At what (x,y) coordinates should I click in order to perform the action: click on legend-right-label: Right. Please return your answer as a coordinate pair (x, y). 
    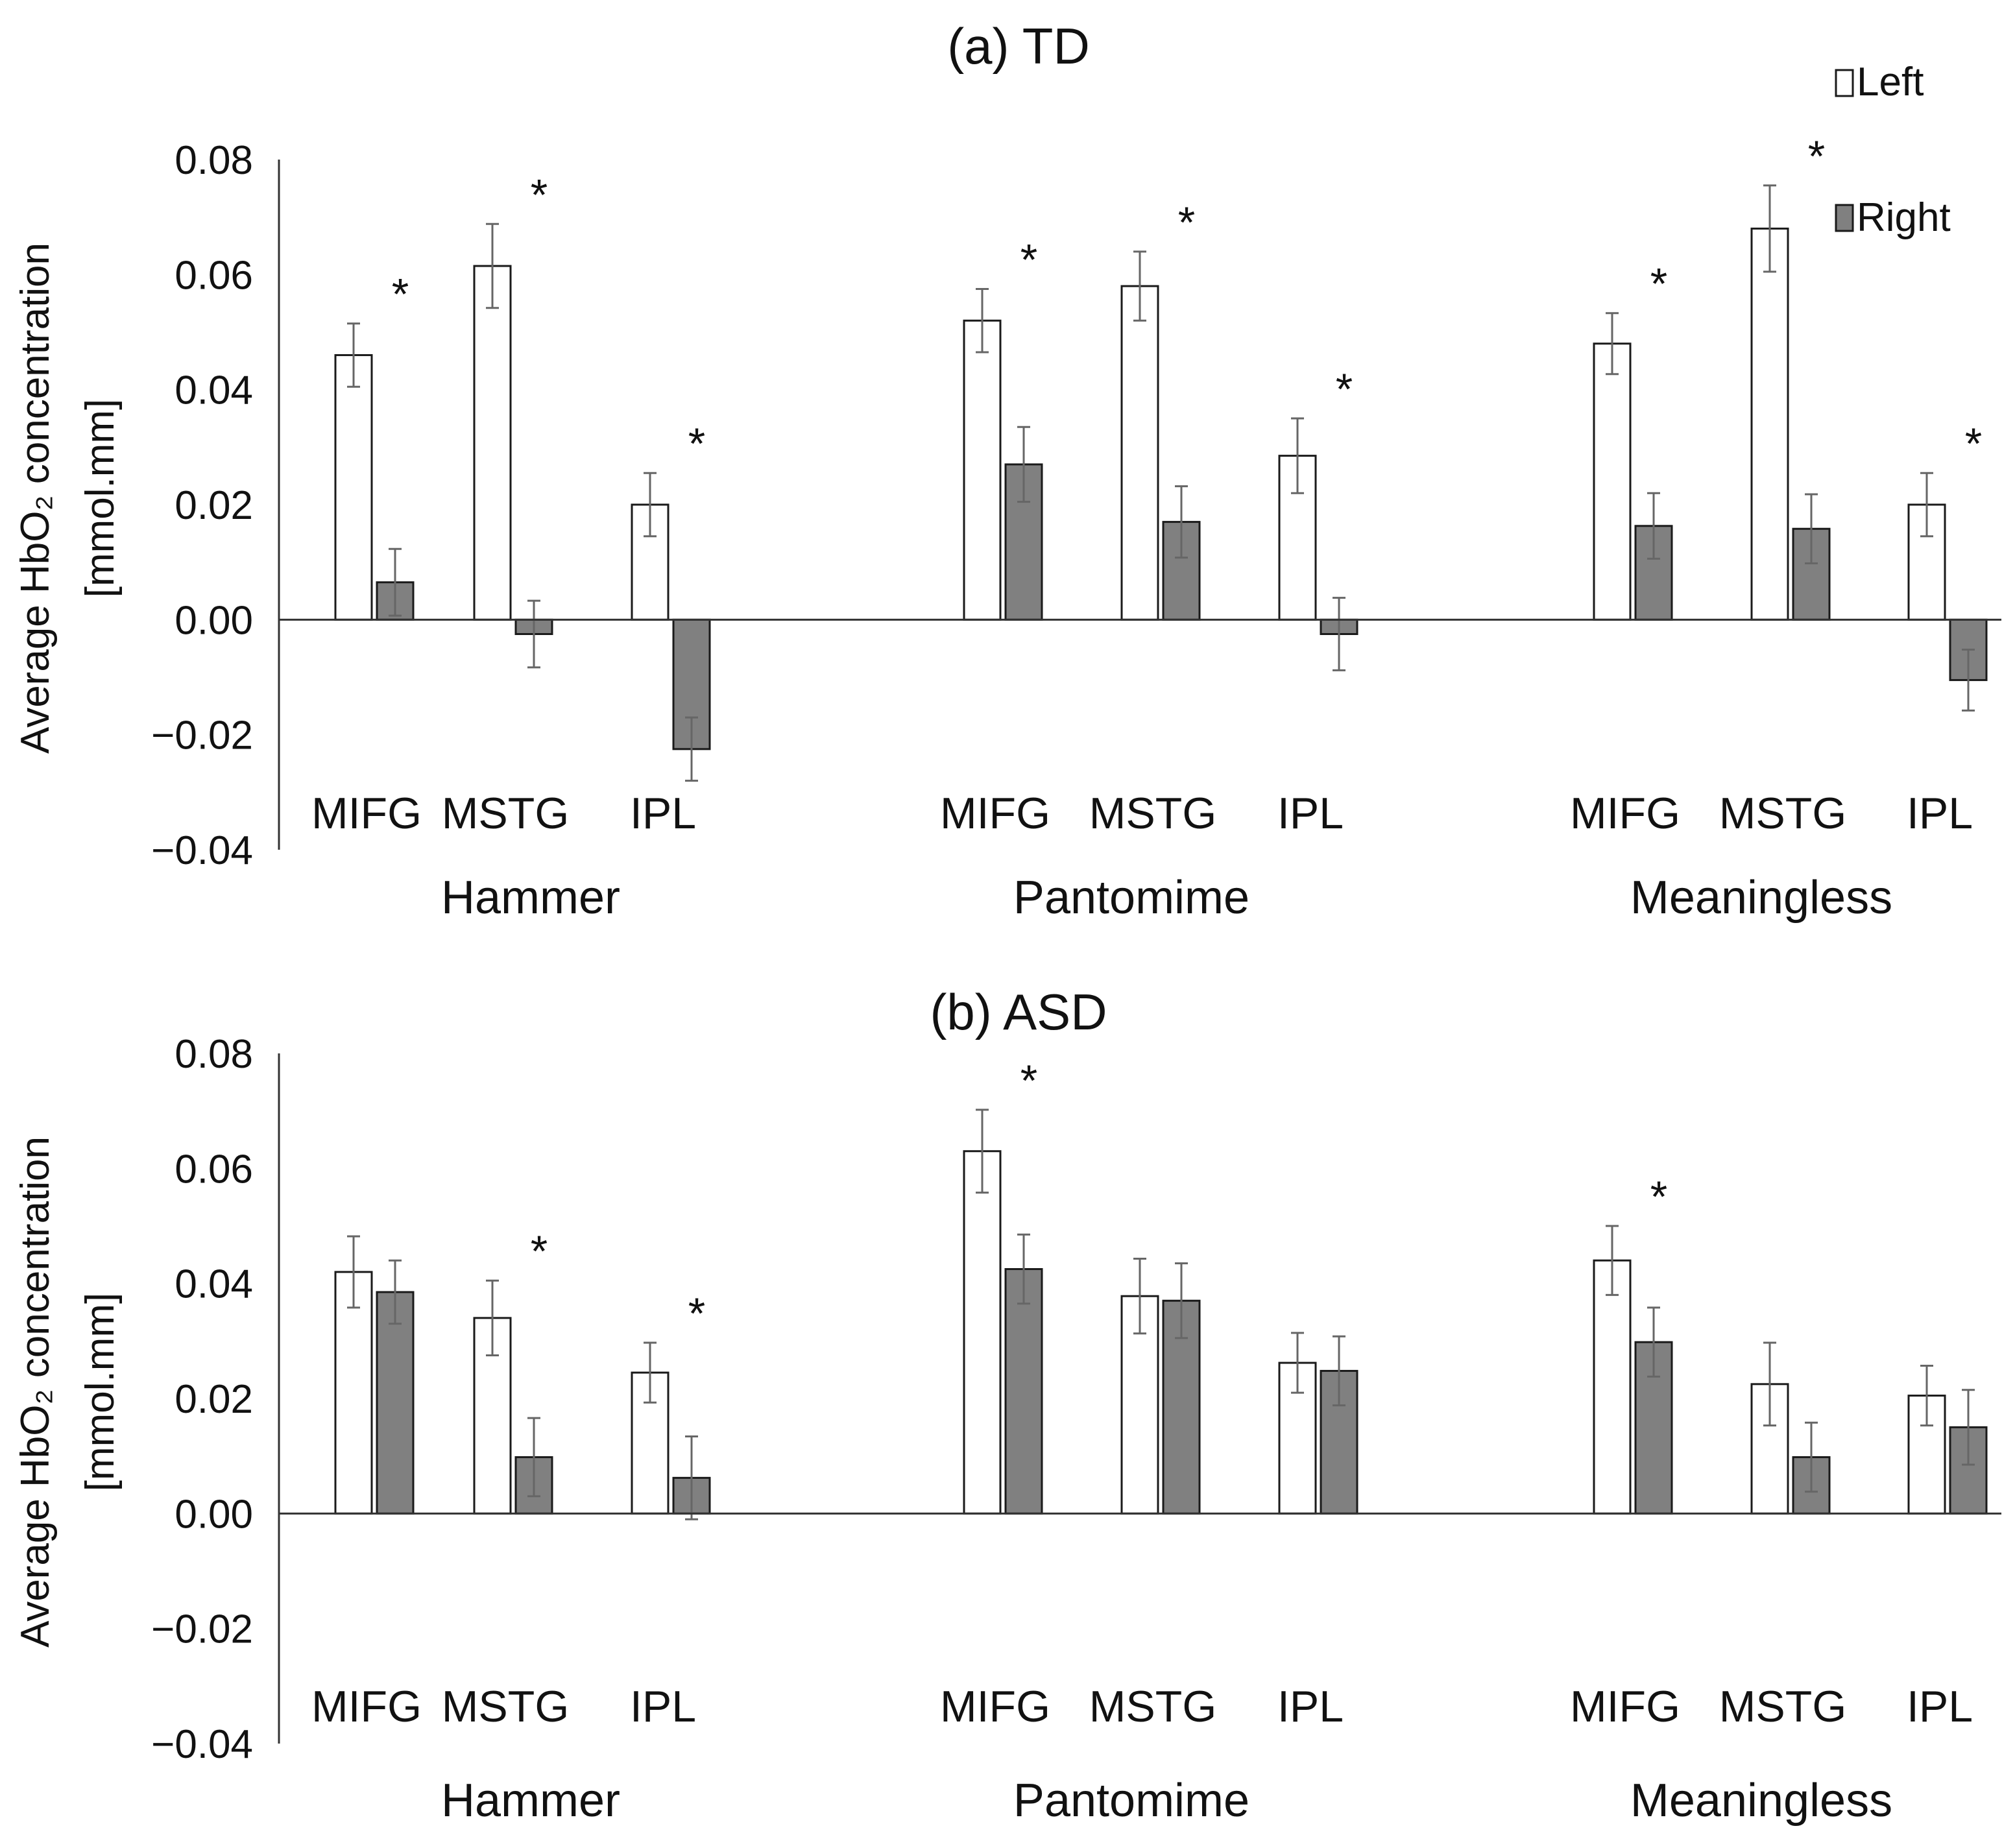
    Looking at the image, I should click on (1904, 217).